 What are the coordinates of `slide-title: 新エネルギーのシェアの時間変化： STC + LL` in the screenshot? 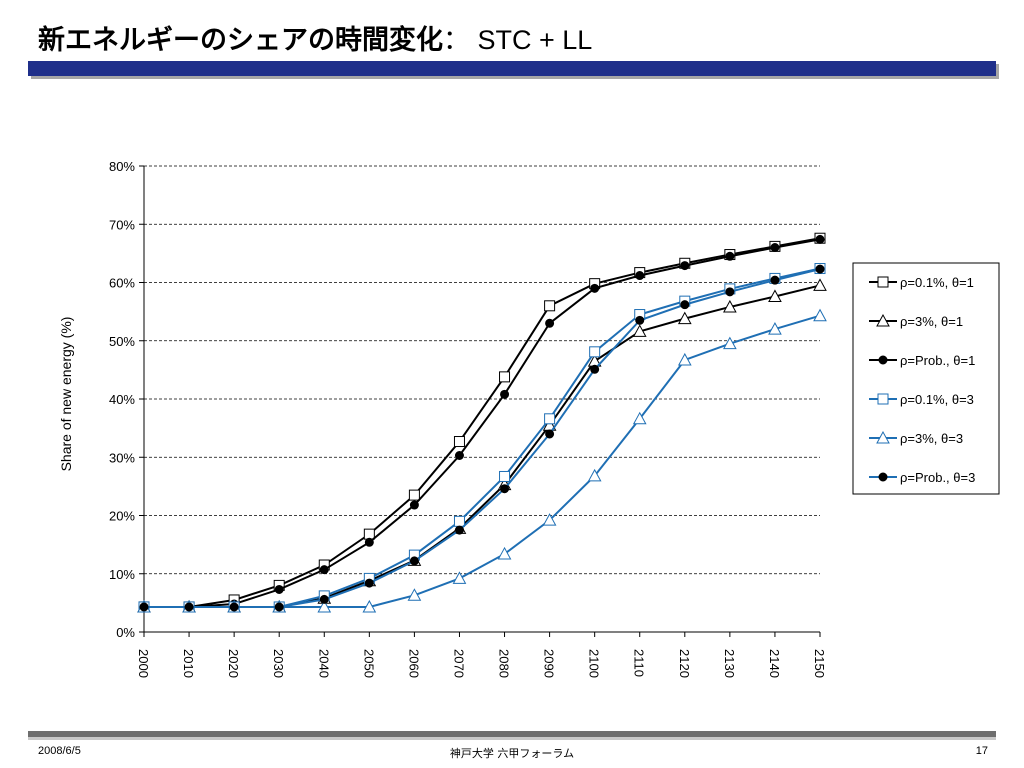 It's located at (315, 37).